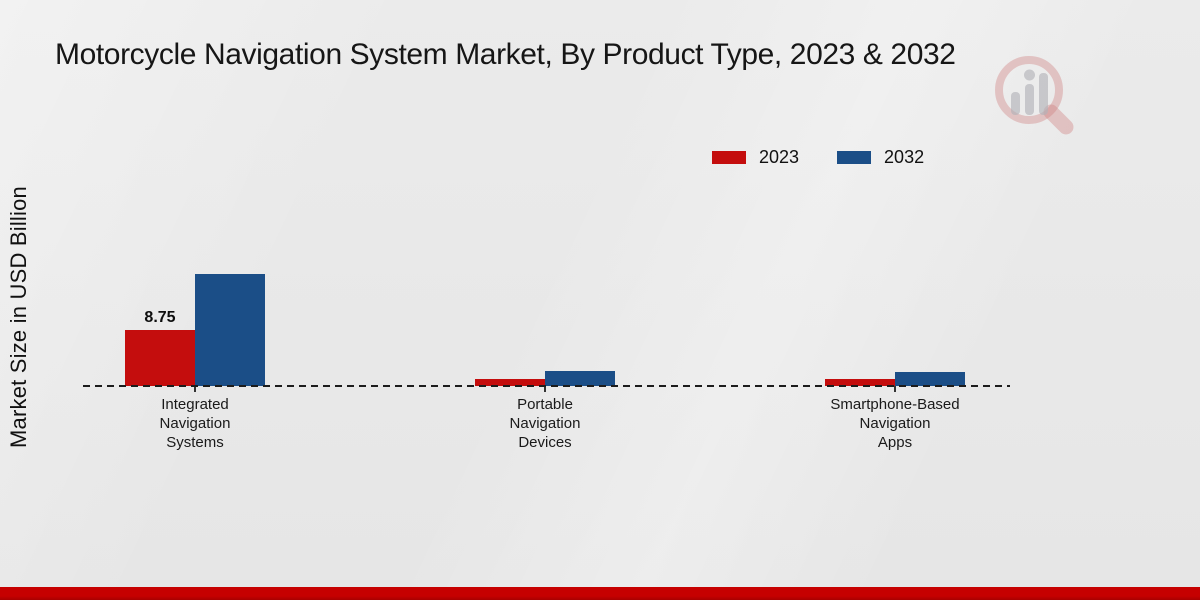 This screenshot has height=600, width=1200. What do you see at coordinates (160, 317) in the screenshot?
I see `bar-value-label-2023: 8.75` at bounding box center [160, 317].